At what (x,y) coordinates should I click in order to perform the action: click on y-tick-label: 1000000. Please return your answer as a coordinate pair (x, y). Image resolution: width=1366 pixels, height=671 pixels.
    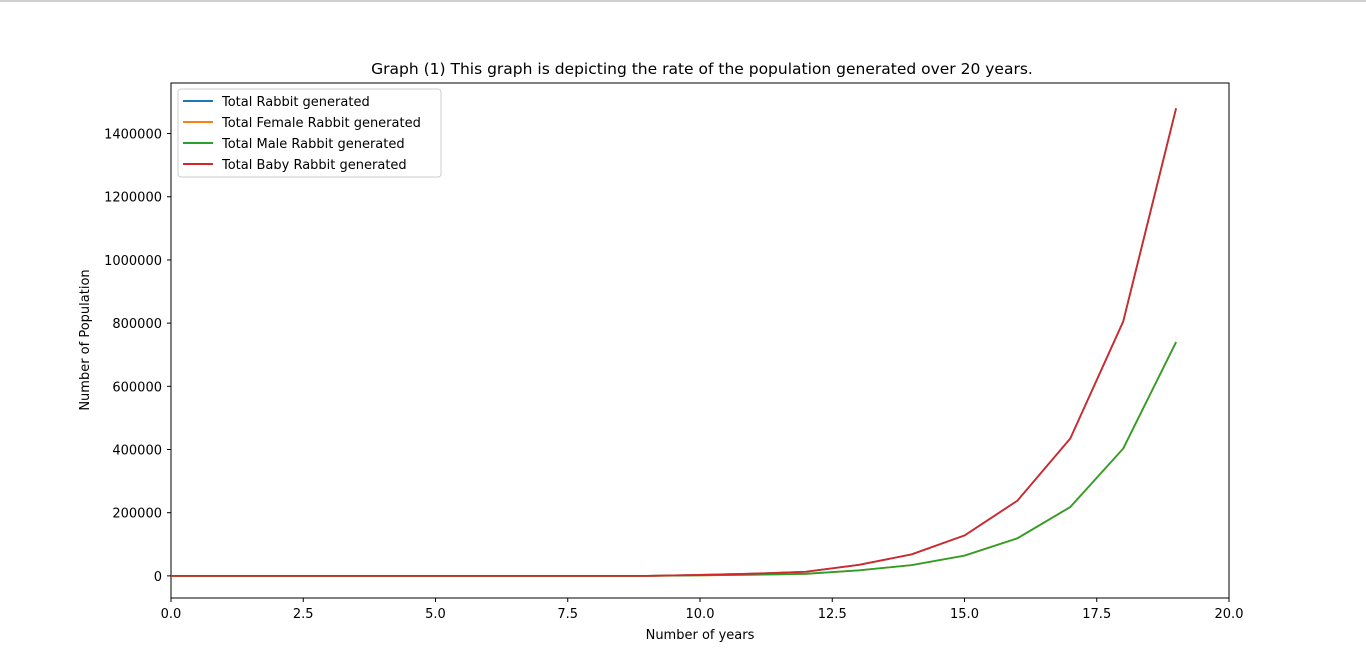
    Looking at the image, I should click on (133, 261).